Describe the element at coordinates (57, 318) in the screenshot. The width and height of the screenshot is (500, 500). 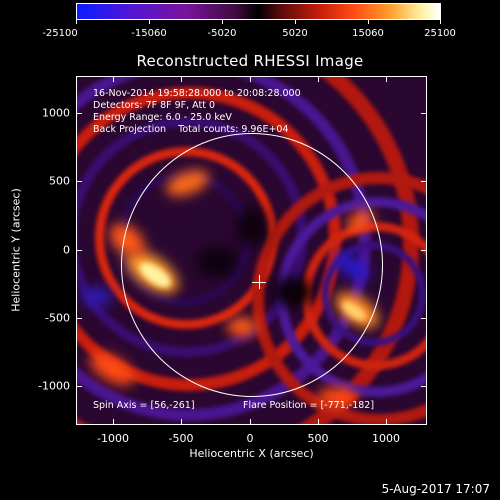
I see `y-tick-label: -500` at that location.